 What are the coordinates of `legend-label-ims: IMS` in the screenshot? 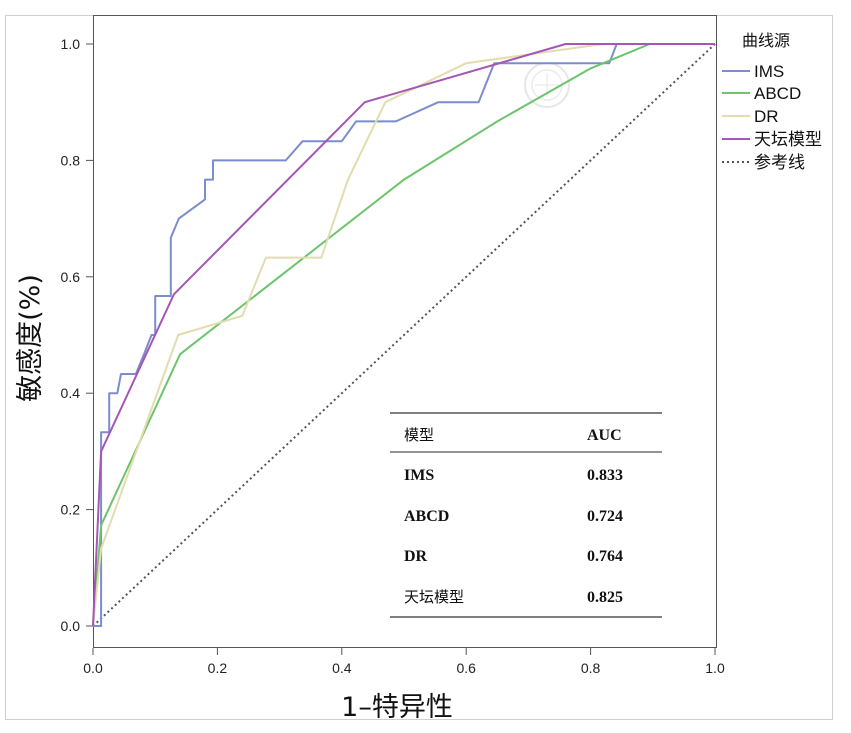 It's located at (769, 71).